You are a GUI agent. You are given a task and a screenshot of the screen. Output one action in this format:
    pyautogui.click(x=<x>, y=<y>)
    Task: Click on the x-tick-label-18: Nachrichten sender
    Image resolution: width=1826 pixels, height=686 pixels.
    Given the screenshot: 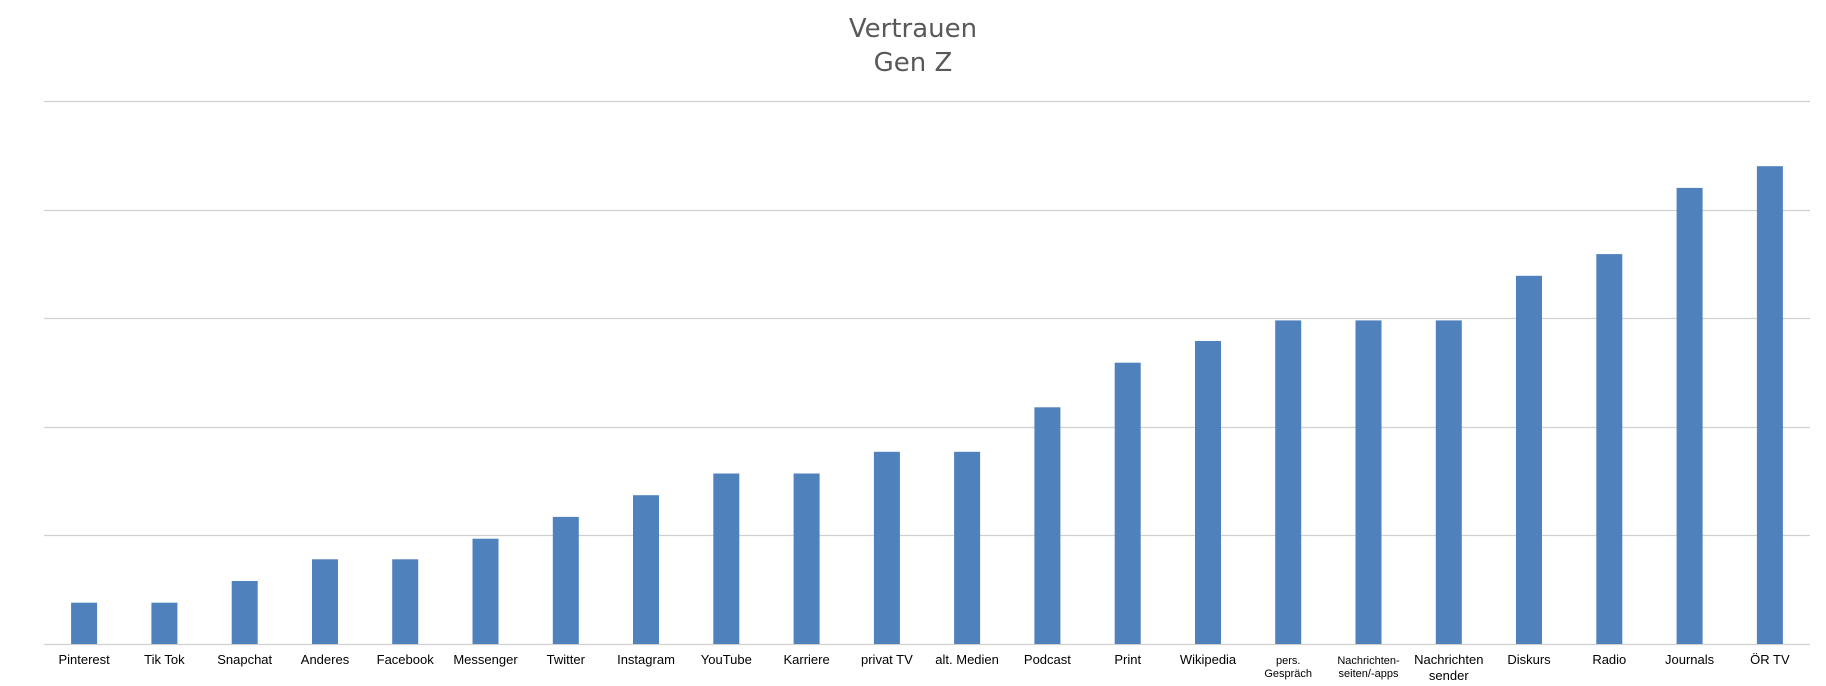 What is the action you would take?
    pyautogui.click(x=1448, y=667)
    